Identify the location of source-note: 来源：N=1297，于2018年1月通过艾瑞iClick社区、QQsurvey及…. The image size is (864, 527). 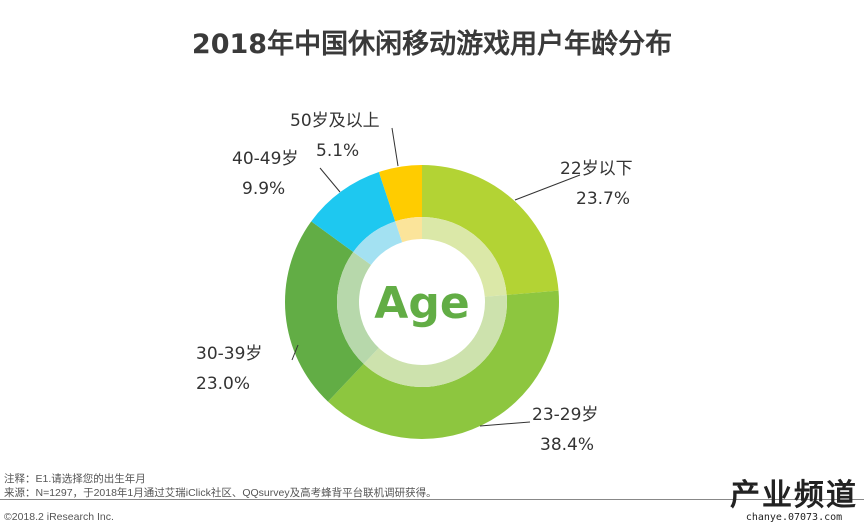
(220, 493).